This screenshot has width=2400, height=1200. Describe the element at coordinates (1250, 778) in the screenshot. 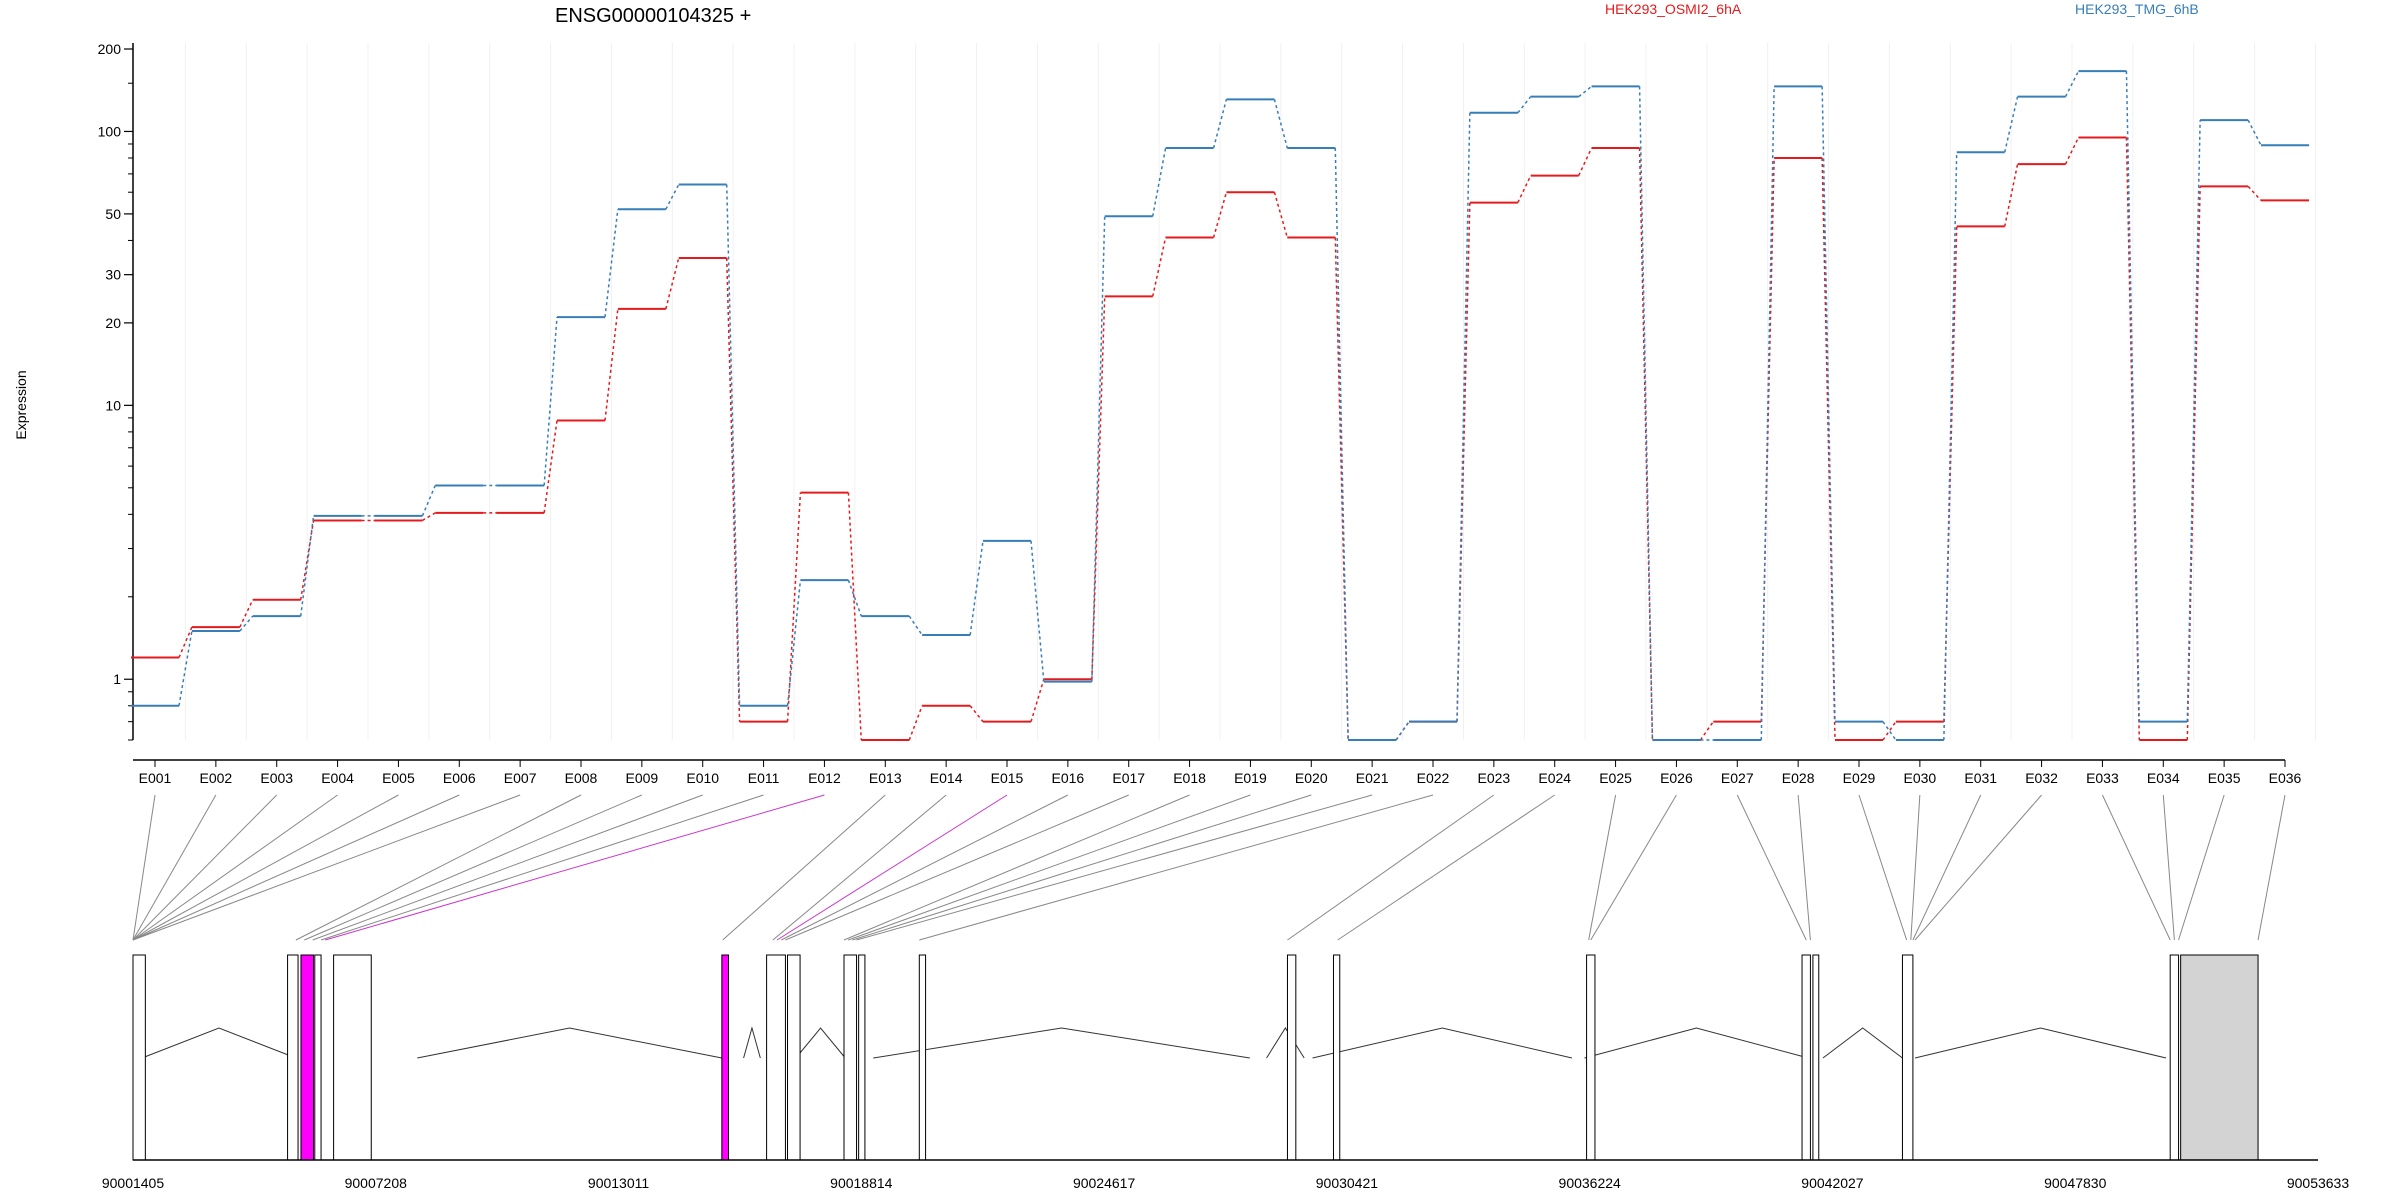

I see `x-tick-label: E019` at that location.